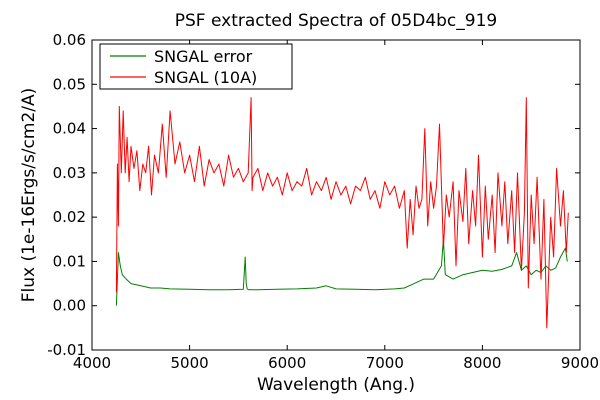  Describe the element at coordinates (69, 173) in the screenshot. I see `y-tick-label: 0.03` at that location.